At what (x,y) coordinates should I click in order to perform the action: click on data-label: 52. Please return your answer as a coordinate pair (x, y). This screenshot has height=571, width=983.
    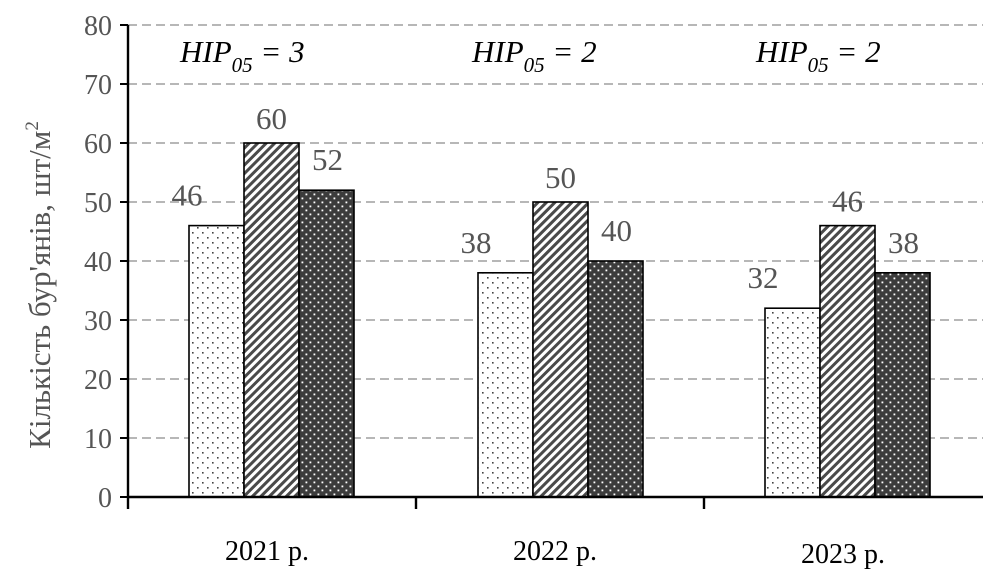
    Looking at the image, I should click on (327, 159).